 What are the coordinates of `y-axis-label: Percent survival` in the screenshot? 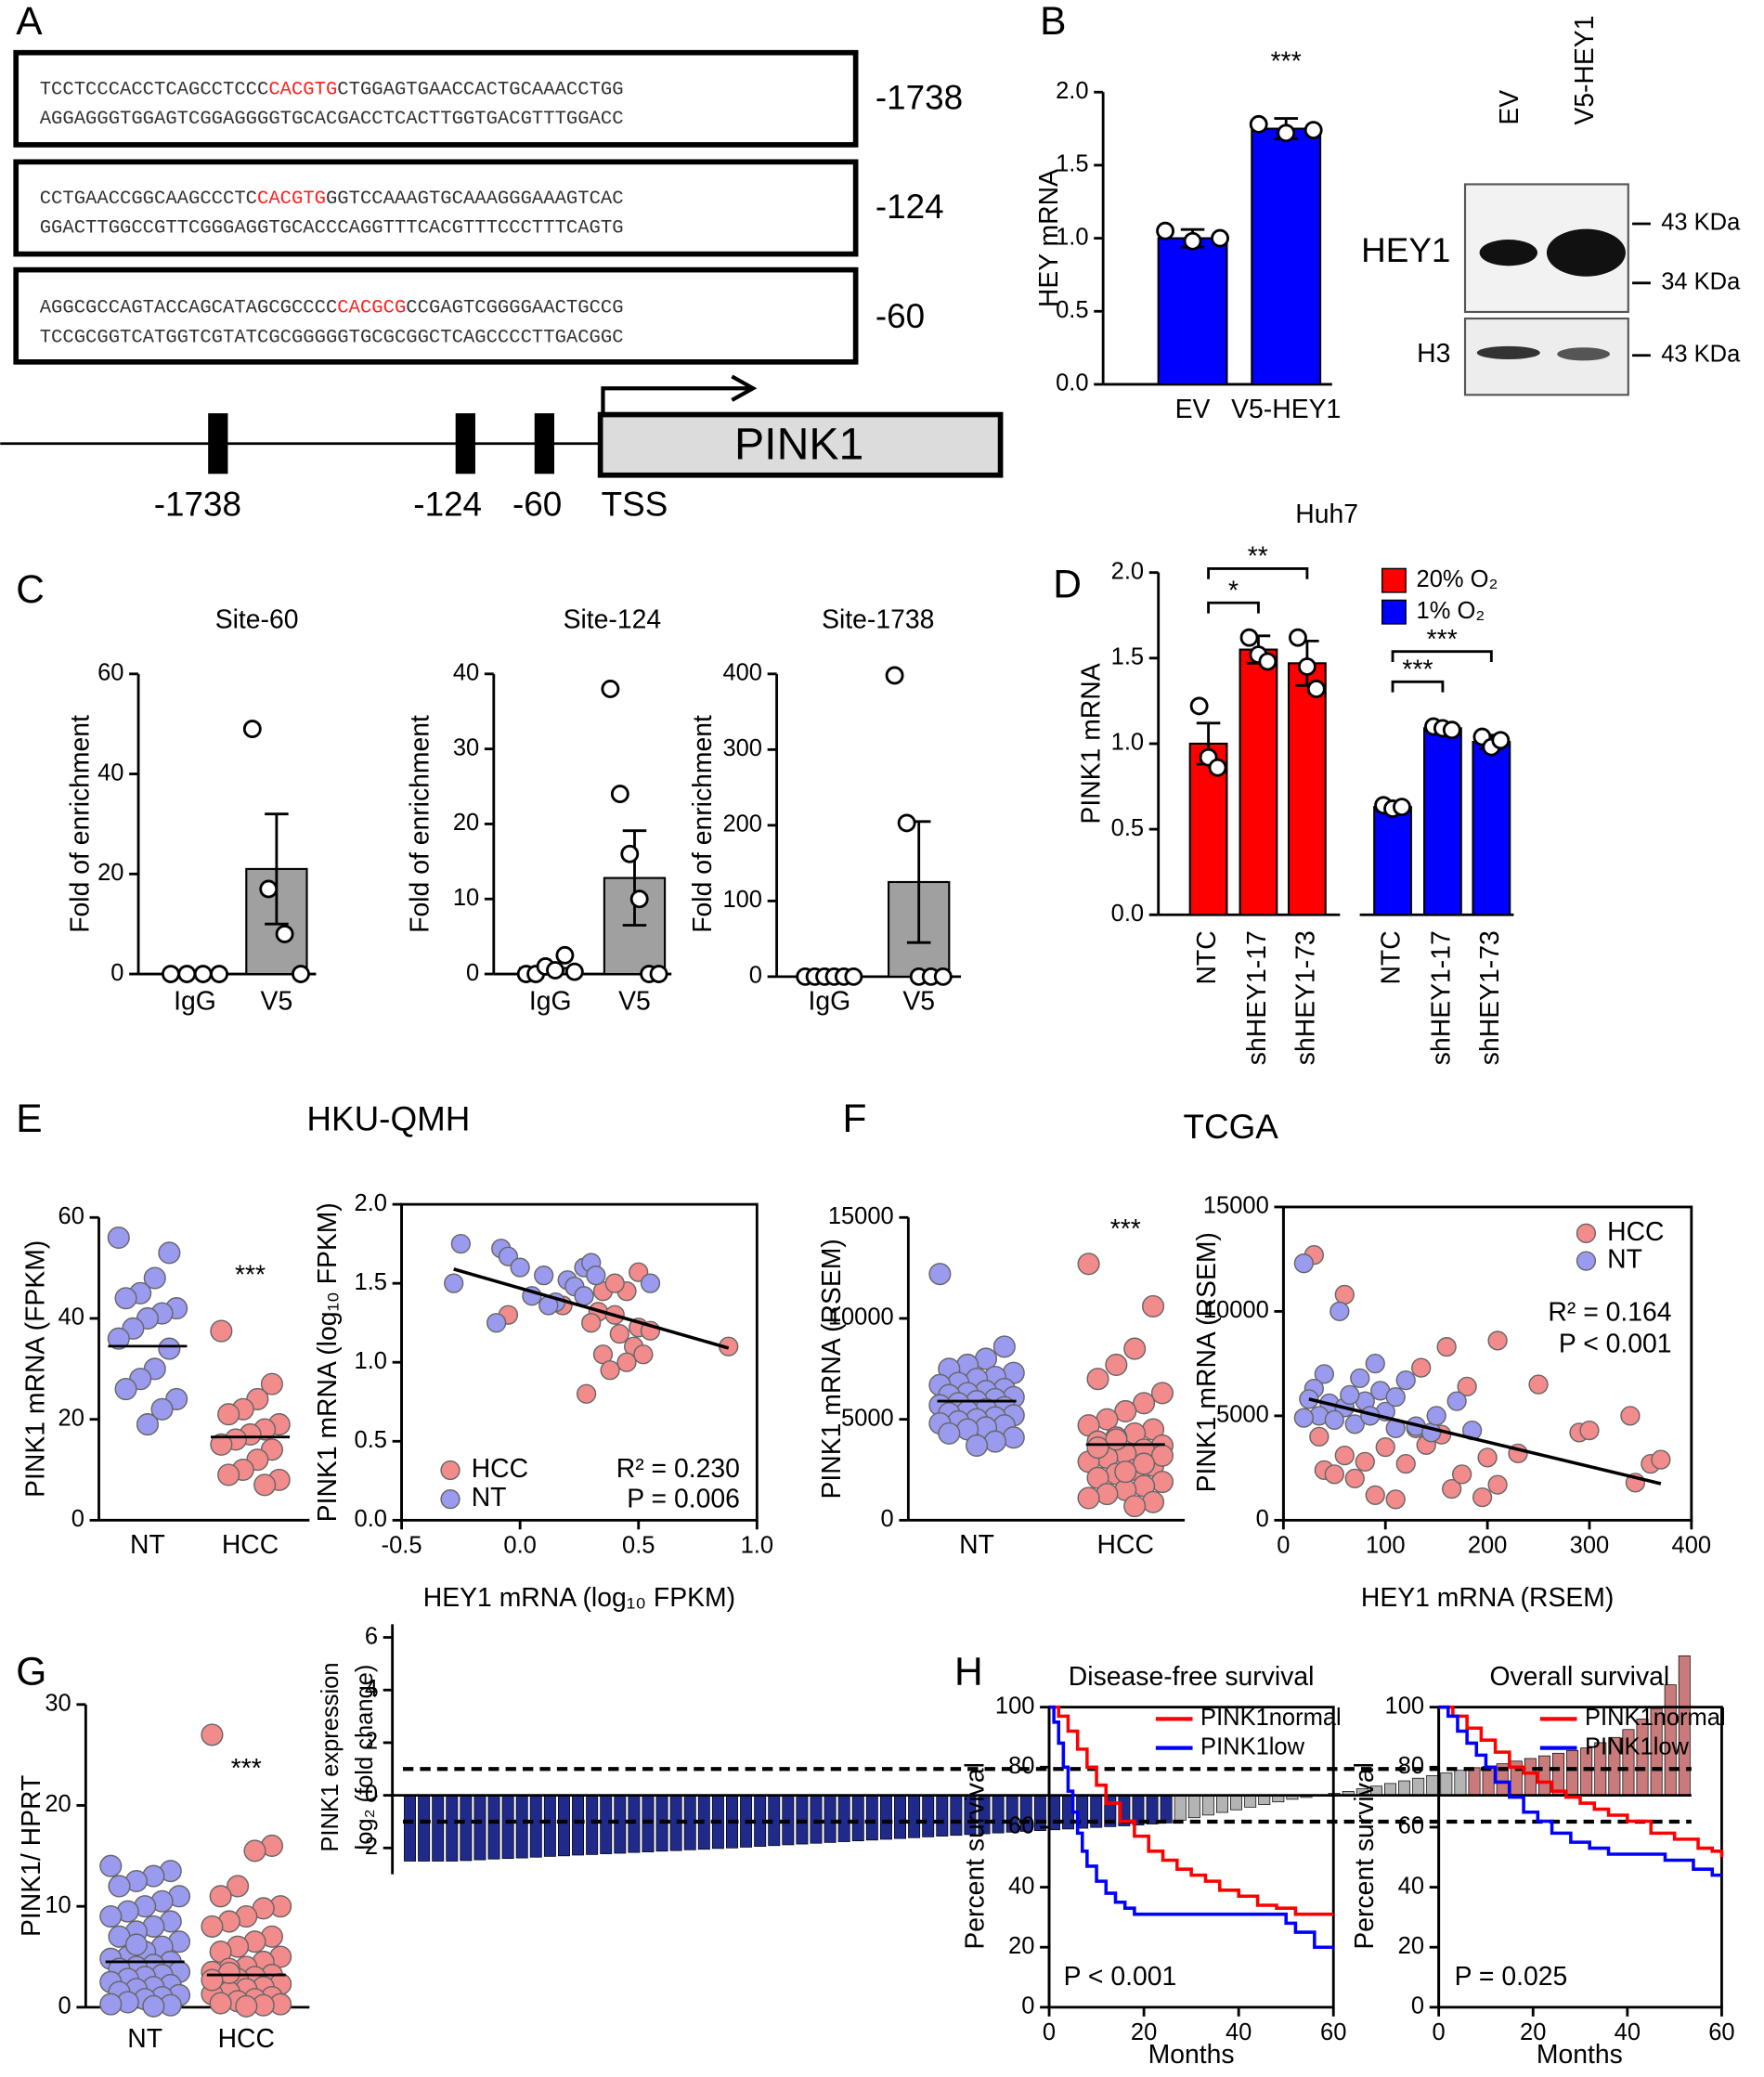 It's located at (976, 1856).